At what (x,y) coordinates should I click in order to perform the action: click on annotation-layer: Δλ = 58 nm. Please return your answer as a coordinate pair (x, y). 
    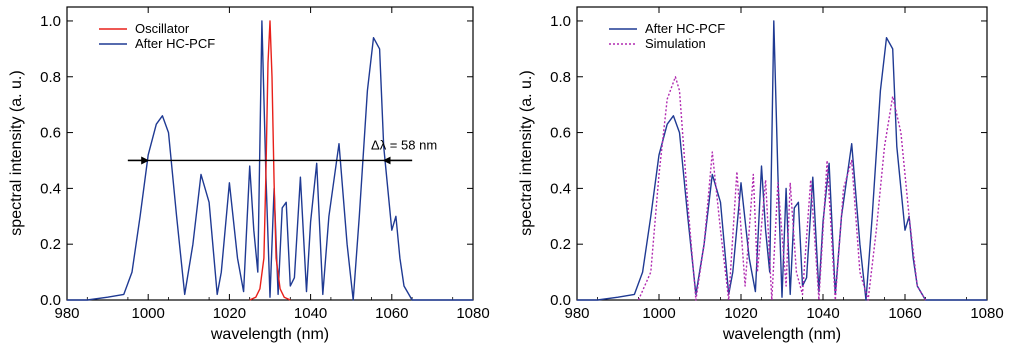
    Looking at the image, I should click on (282, 151).